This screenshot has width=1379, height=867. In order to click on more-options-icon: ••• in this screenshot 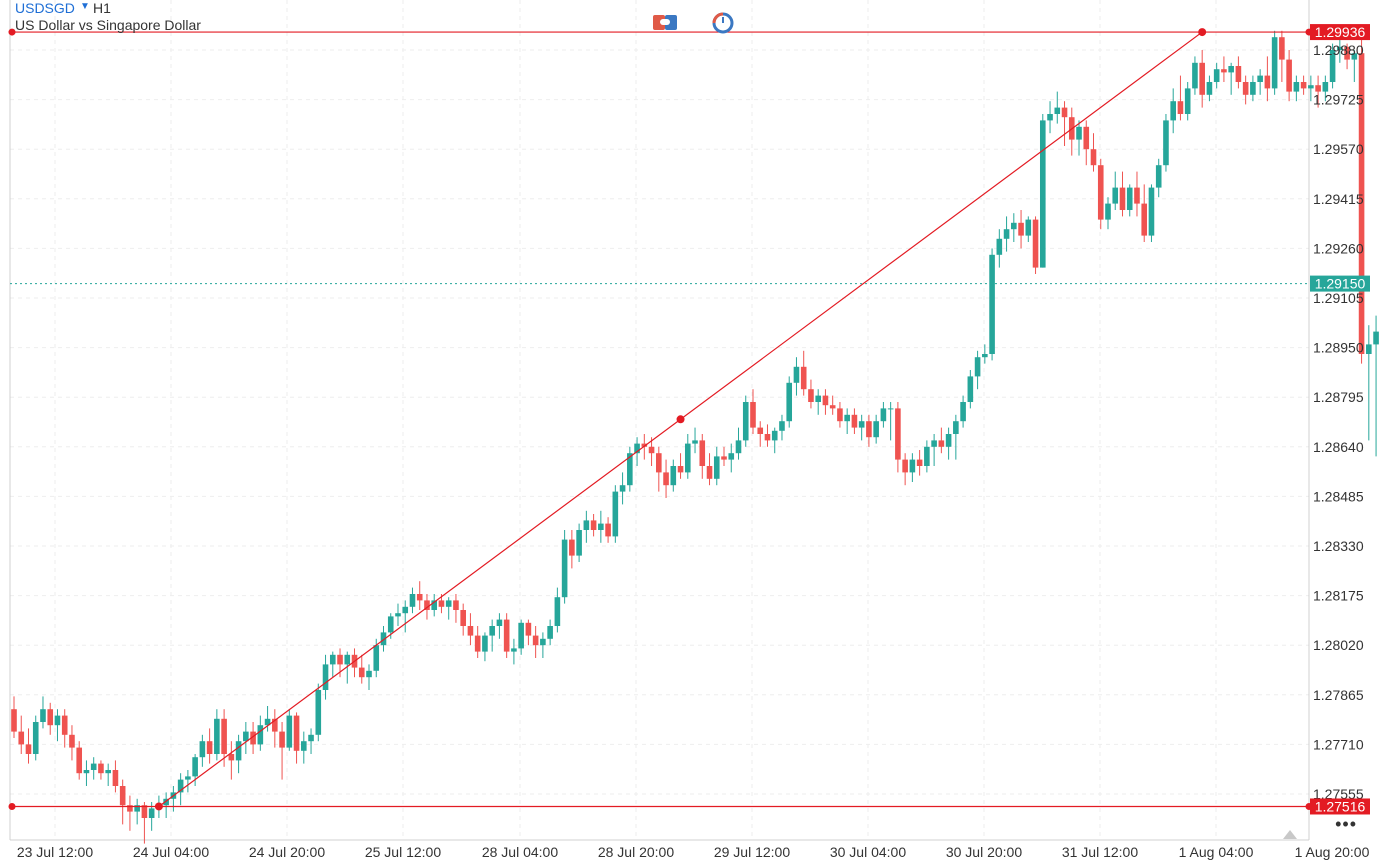, I will do `click(1346, 824)`.